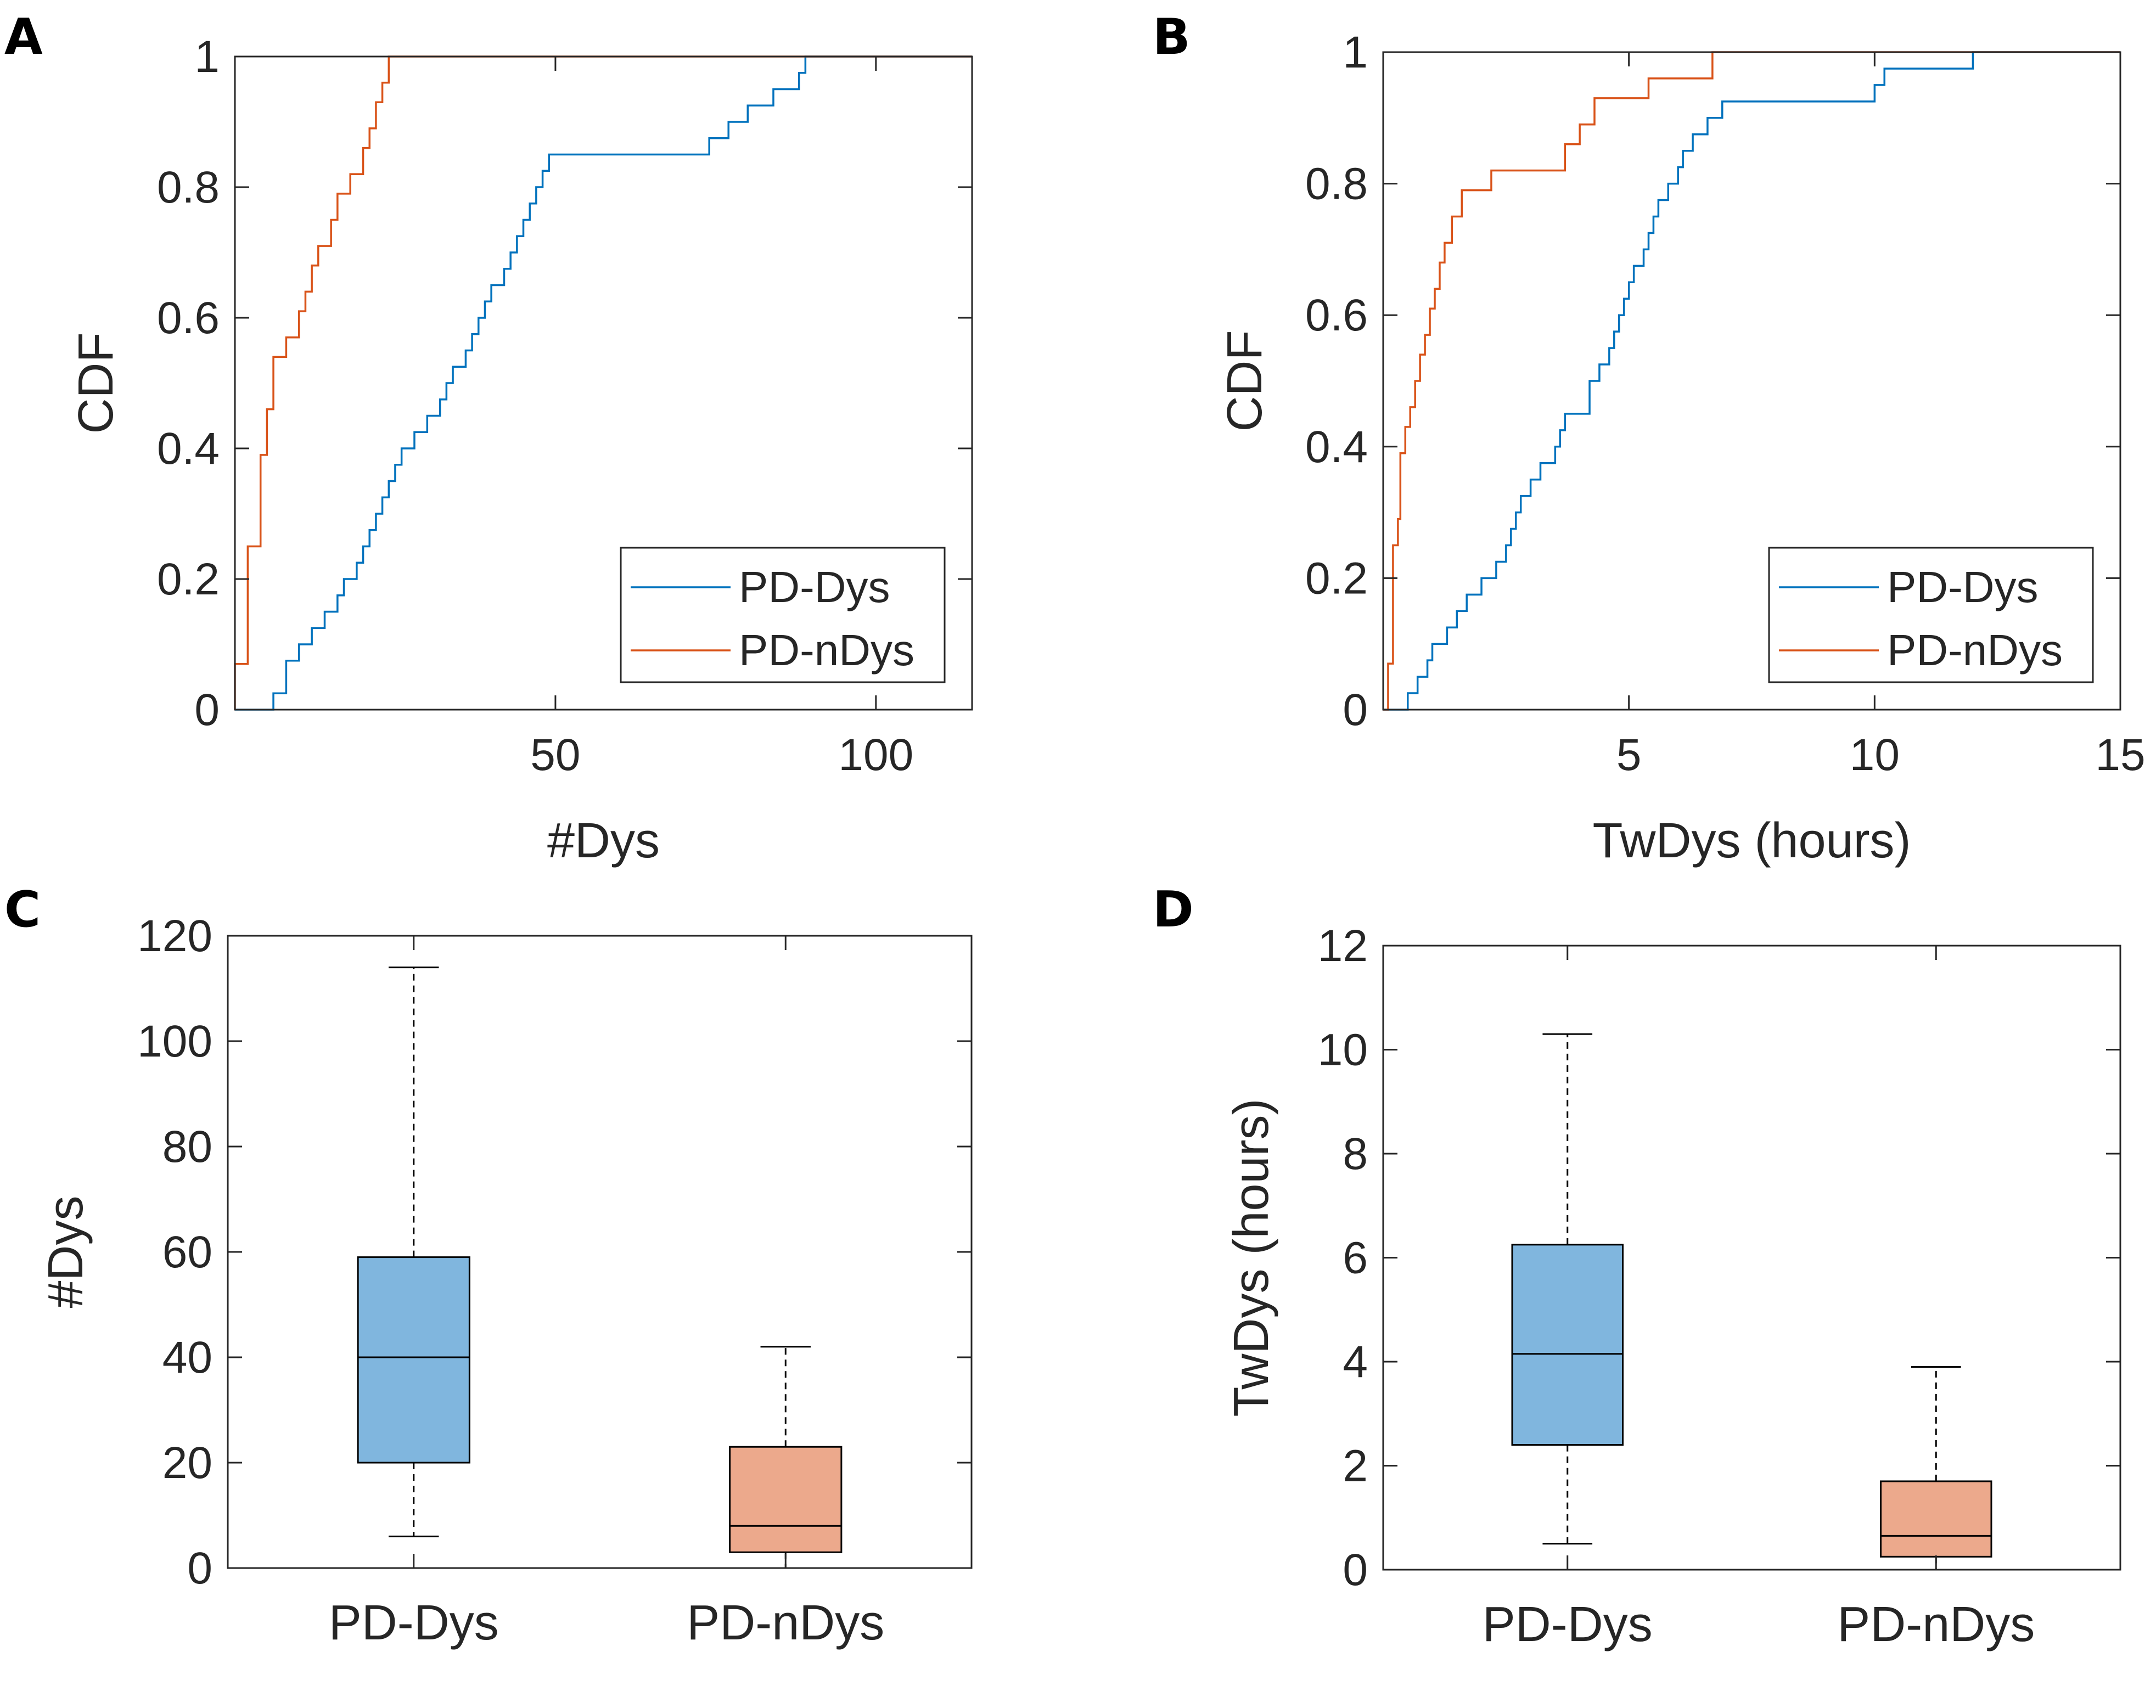 Image resolution: width=2156 pixels, height=1708 pixels. I want to click on x-tick-label: 50, so click(555, 755).